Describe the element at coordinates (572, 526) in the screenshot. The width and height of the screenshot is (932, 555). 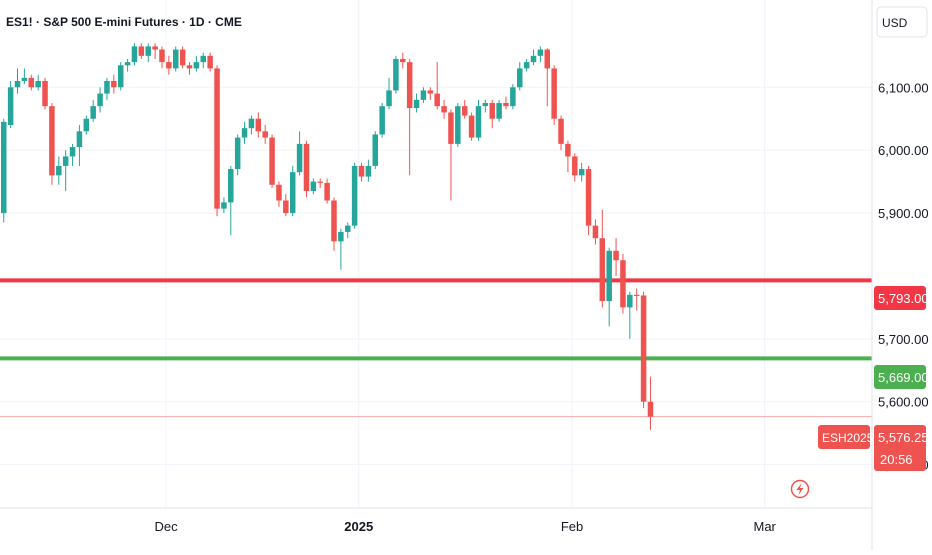
I see `time-tick-label: Feb` at that location.